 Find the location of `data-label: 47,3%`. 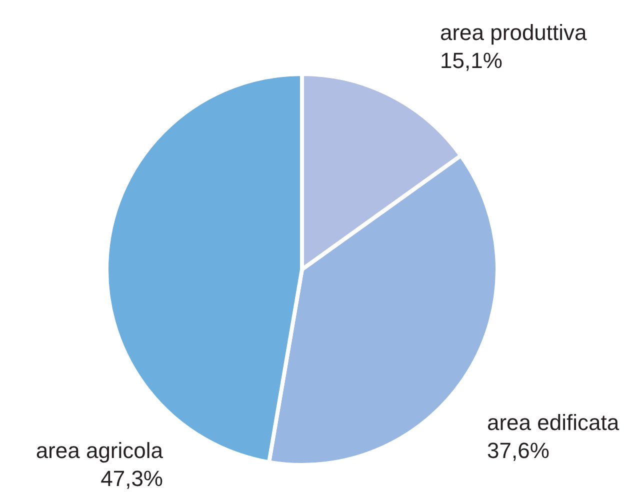

data-label: 47,3% is located at coordinates (131, 478).